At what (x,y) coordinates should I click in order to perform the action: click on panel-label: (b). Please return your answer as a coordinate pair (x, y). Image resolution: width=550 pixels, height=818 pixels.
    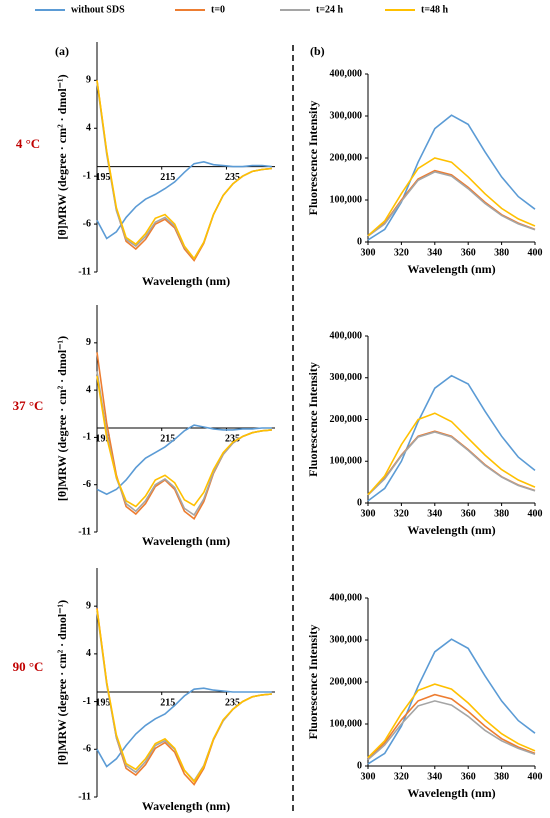
    Looking at the image, I should click on (317, 51).